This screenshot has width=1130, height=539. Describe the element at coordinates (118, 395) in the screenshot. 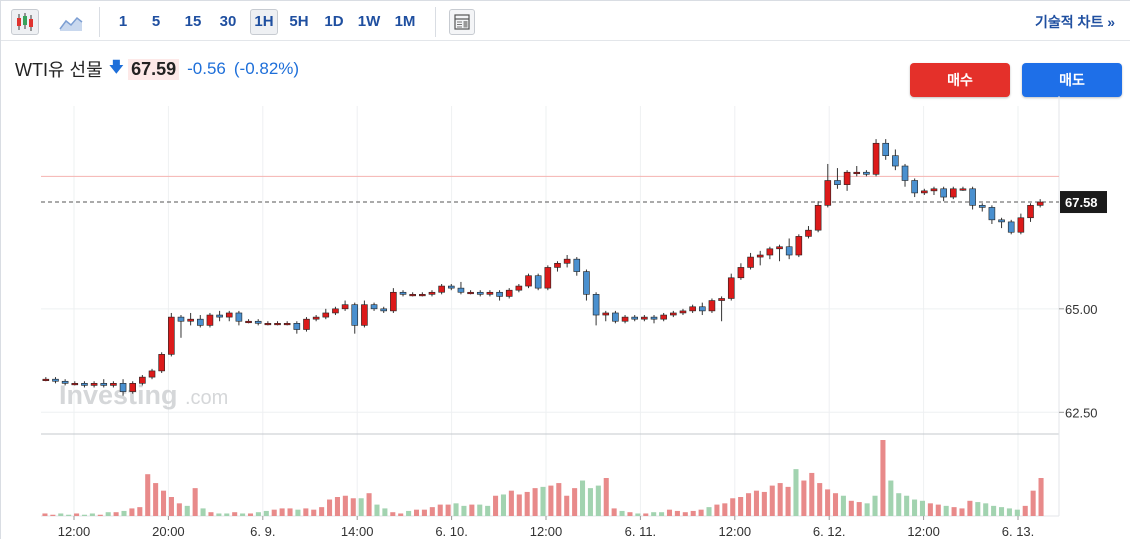

I see `watermark-brand: Investing` at that location.